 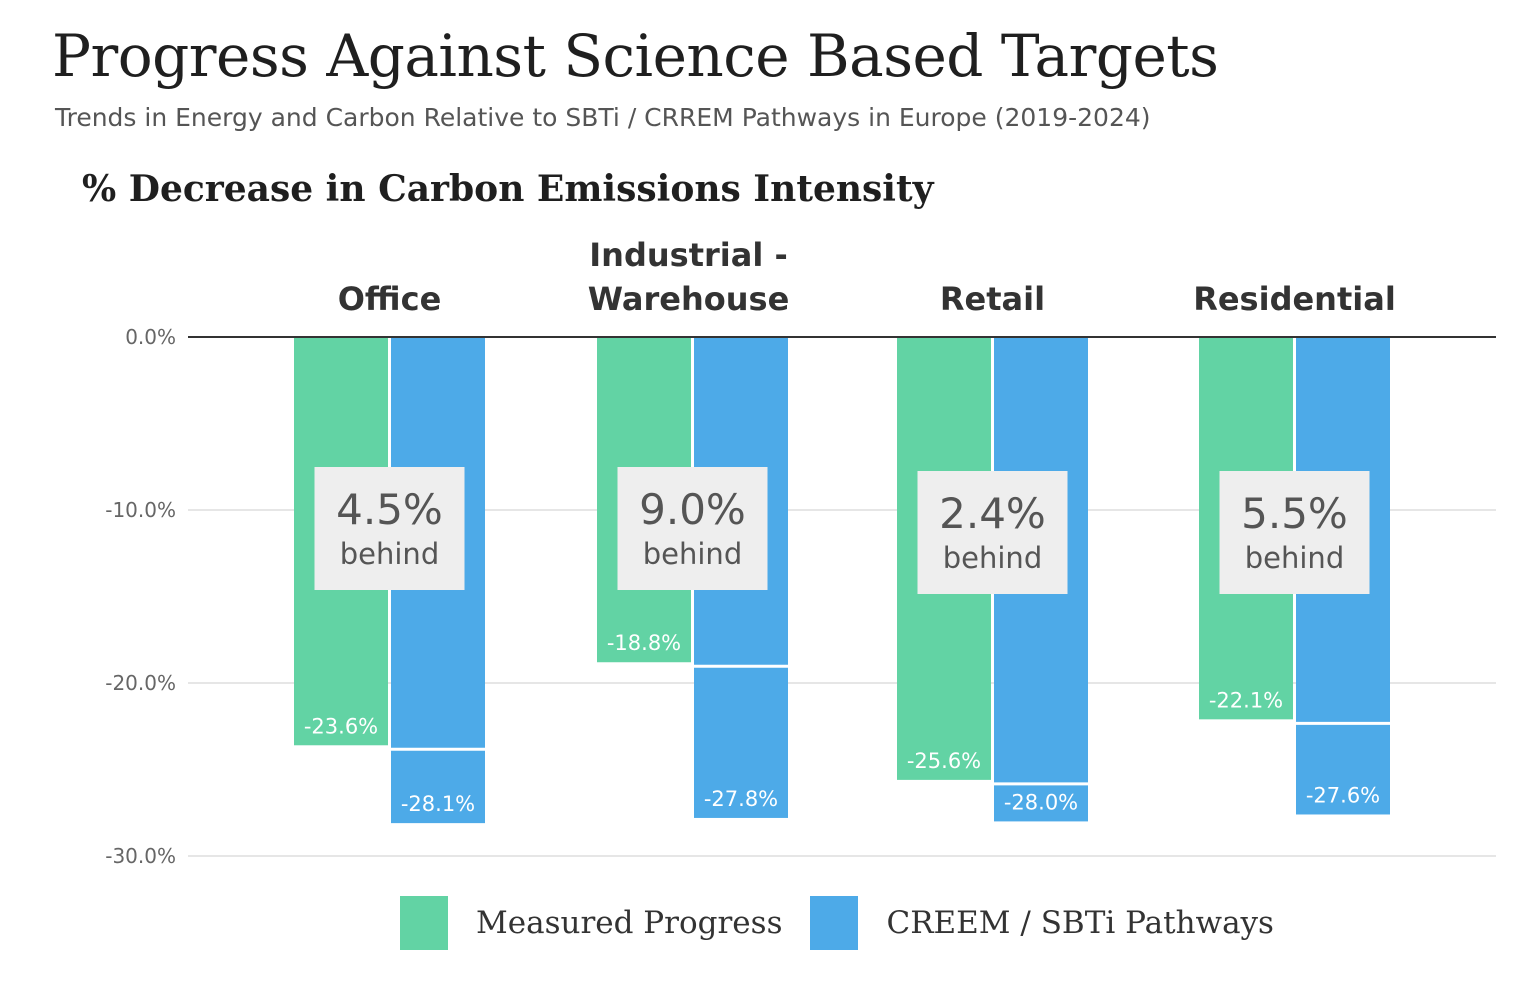 I want to click on data-label-measured: -25.6%, so click(x=944, y=761).